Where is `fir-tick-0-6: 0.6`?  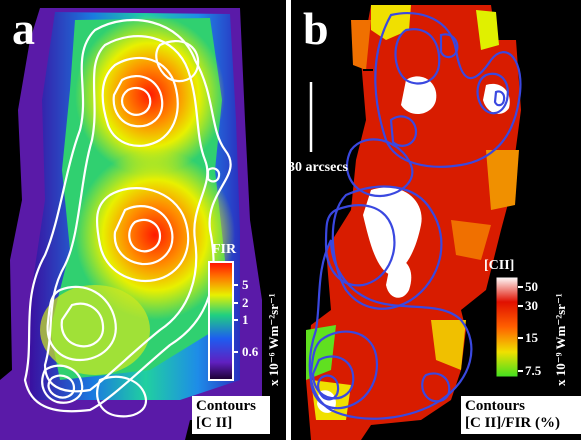 fir-tick-0-6: 0.6 is located at coordinates (250, 351).